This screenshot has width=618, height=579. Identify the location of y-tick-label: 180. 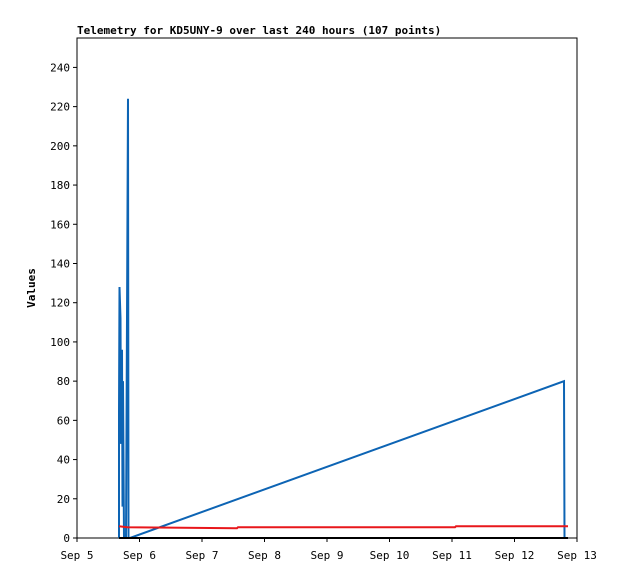
(60, 185).